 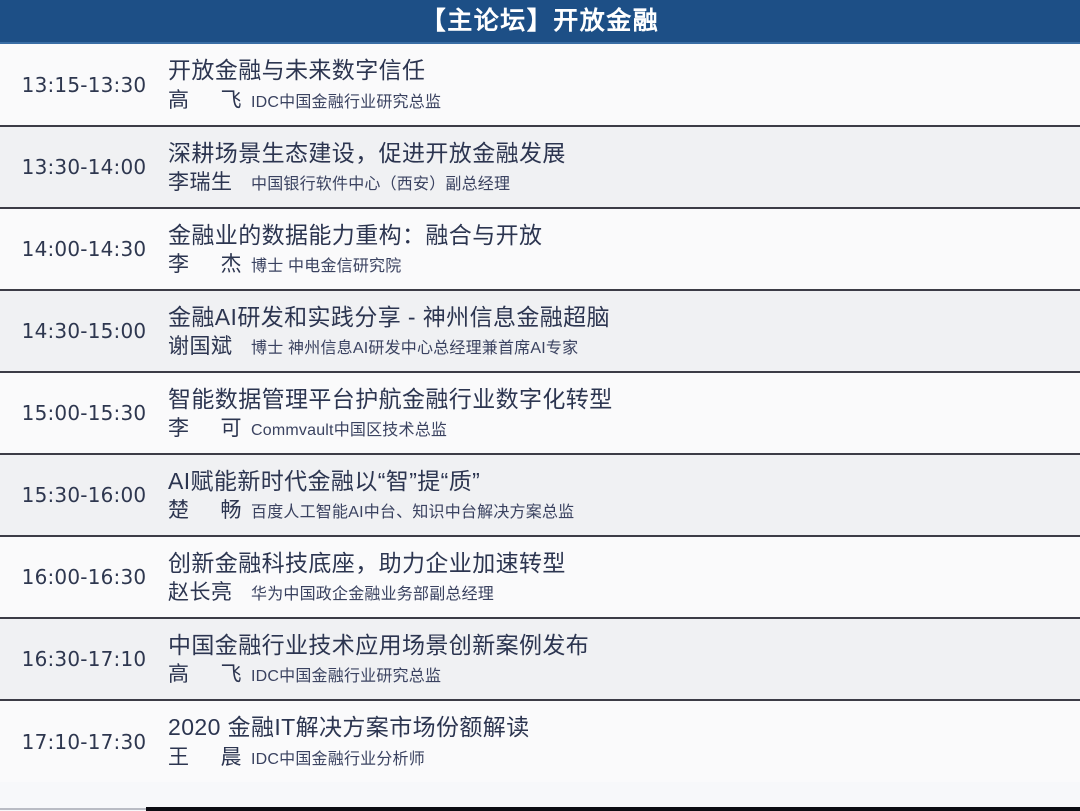 What do you see at coordinates (389, 316) in the screenshot?
I see `session-title: 金融AI研发和实践分享 - 神州信息金融超脑` at bounding box center [389, 316].